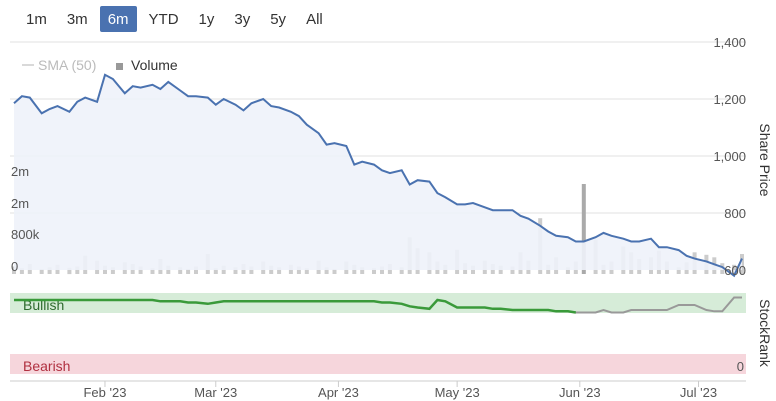  What do you see at coordinates (104, 392) in the screenshot?
I see `x-tick-label: Feb '23` at bounding box center [104, 392].